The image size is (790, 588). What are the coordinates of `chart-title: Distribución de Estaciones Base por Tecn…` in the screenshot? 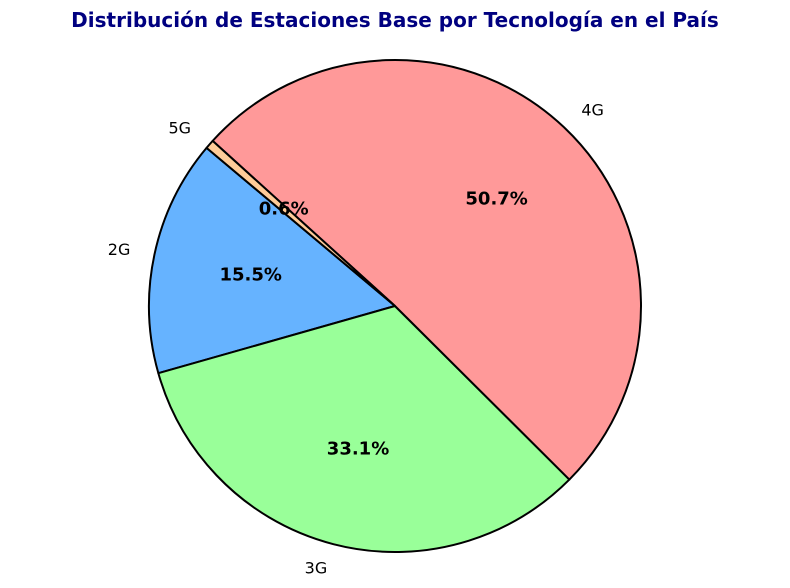 It's located at (395, 20).